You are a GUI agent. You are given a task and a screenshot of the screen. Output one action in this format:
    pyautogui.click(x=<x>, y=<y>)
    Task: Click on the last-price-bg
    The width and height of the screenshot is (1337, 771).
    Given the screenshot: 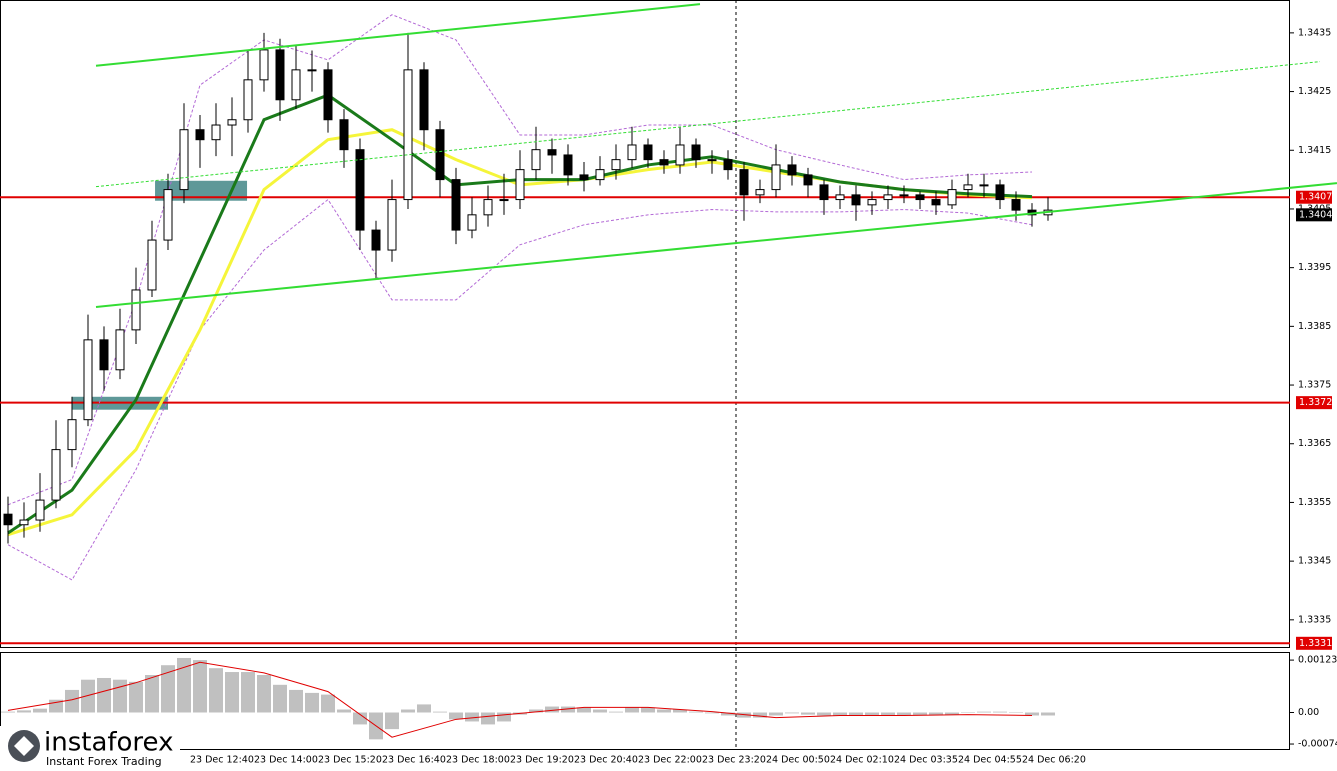 What is the action you would take?
    pyautogui.click(x=1314, y=215)
    